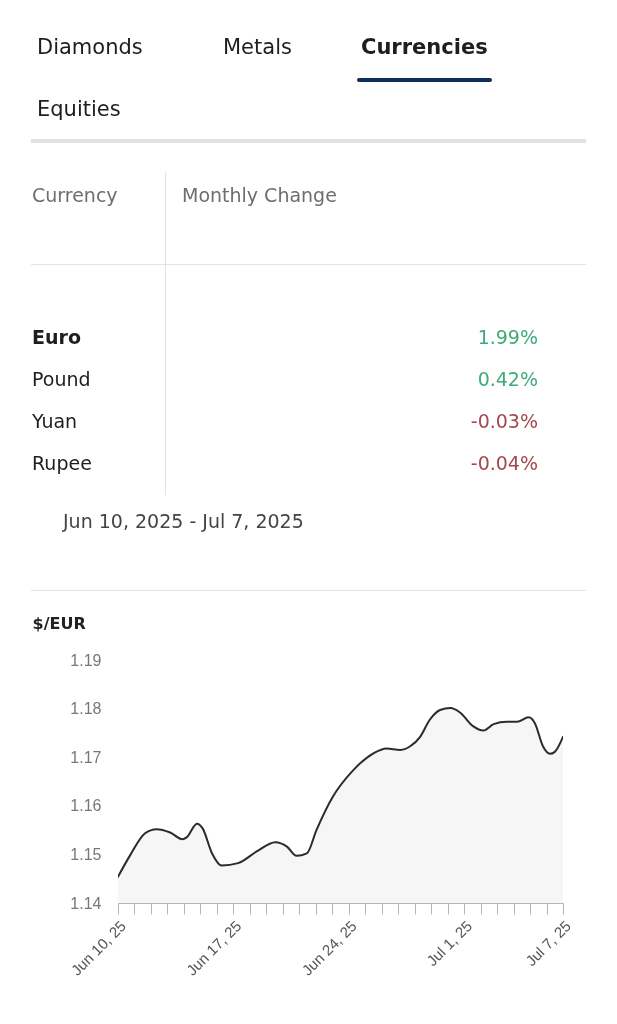  Describe the element at coordinates (56, 337) in the screenshot. I see `category-label: Euro` at that location.